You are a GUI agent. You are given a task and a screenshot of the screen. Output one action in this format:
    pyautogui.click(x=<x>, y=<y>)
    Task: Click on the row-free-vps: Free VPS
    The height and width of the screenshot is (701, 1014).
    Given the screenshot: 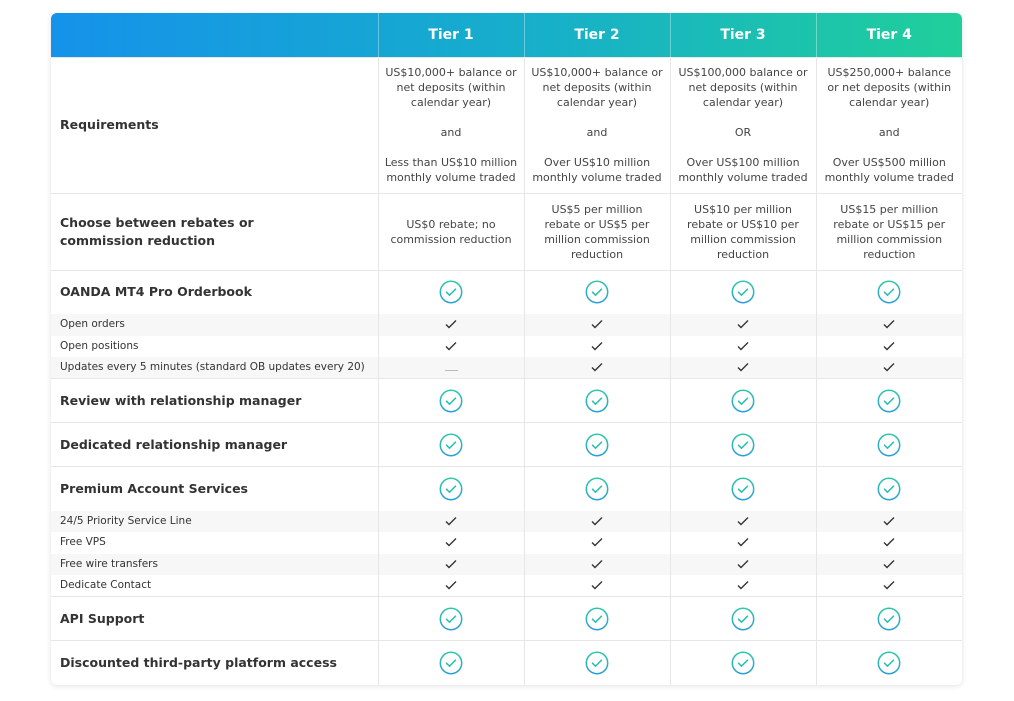 What is the action you would take?
    pyautogui.click(x=506, y=543)
    